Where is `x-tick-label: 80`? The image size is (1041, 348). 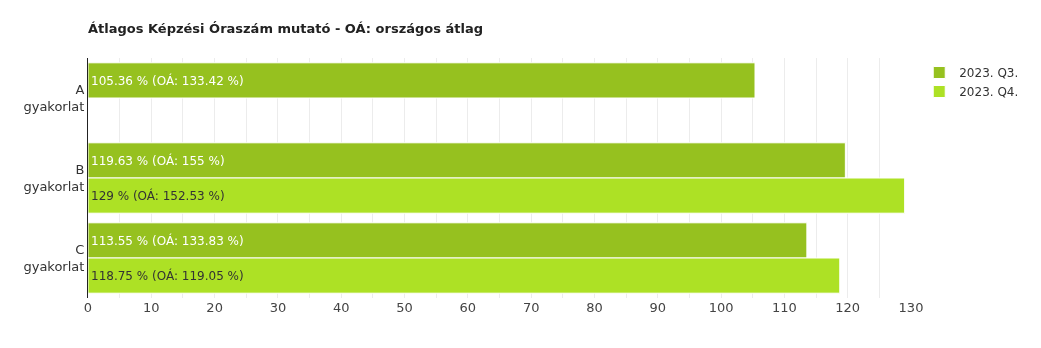
x-tick-label: 80 is located at coordinates (594, 307).